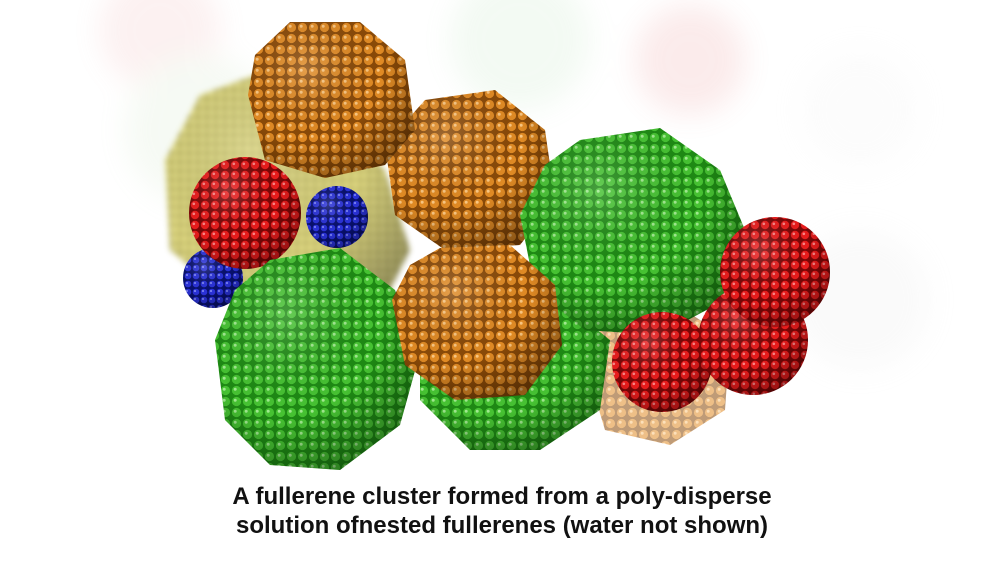 The image size is (1004, 561). Describe the element at coordinates (662, 362) in the screenshot. I see `red-fullerene-lower-right-a` at that location.